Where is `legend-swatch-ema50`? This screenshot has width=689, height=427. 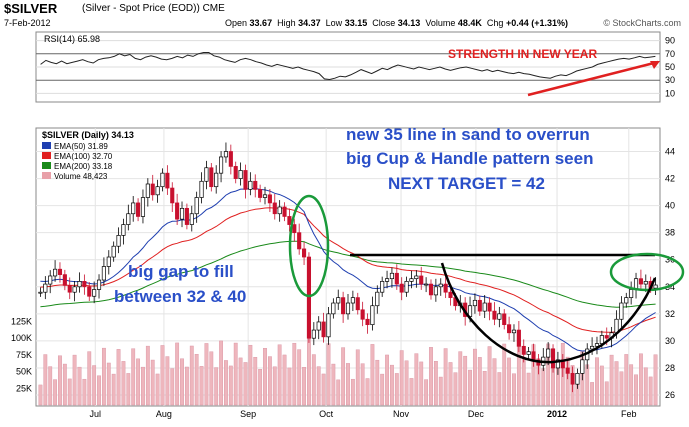 legend-swatch-ema50 is located at coordinates (46, 145).